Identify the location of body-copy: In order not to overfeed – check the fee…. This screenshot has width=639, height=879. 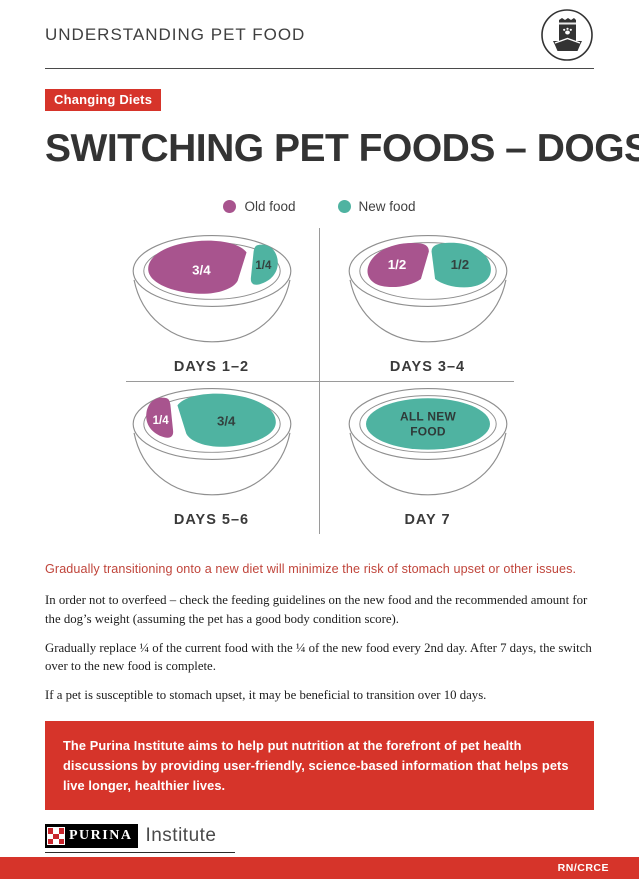
(319, 648).